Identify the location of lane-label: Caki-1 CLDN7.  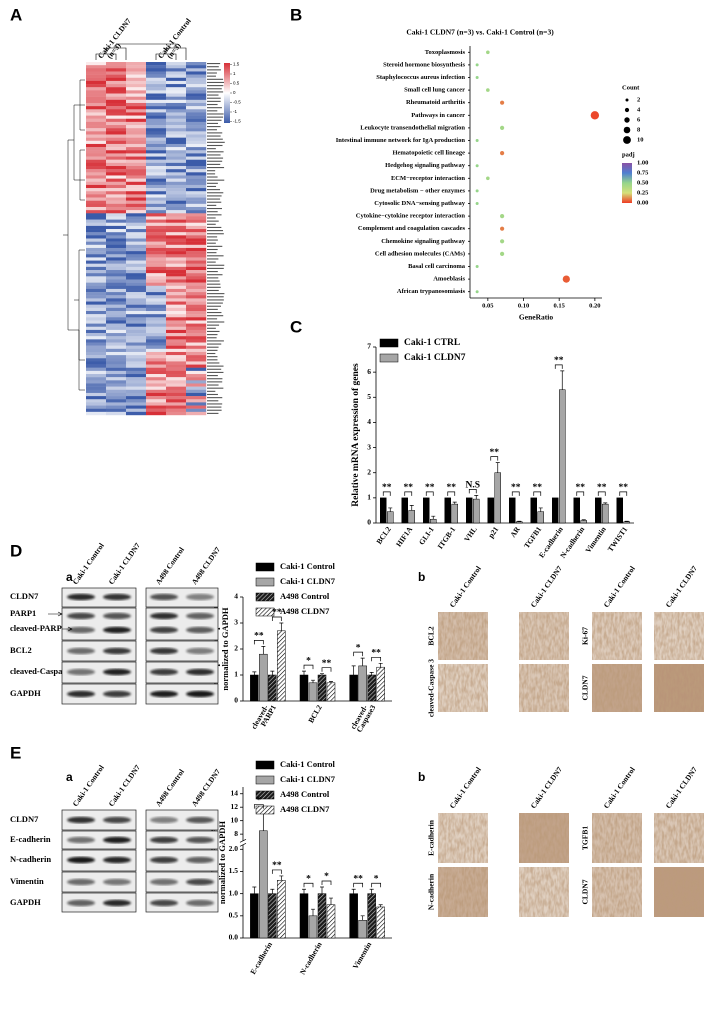
(124, 563).